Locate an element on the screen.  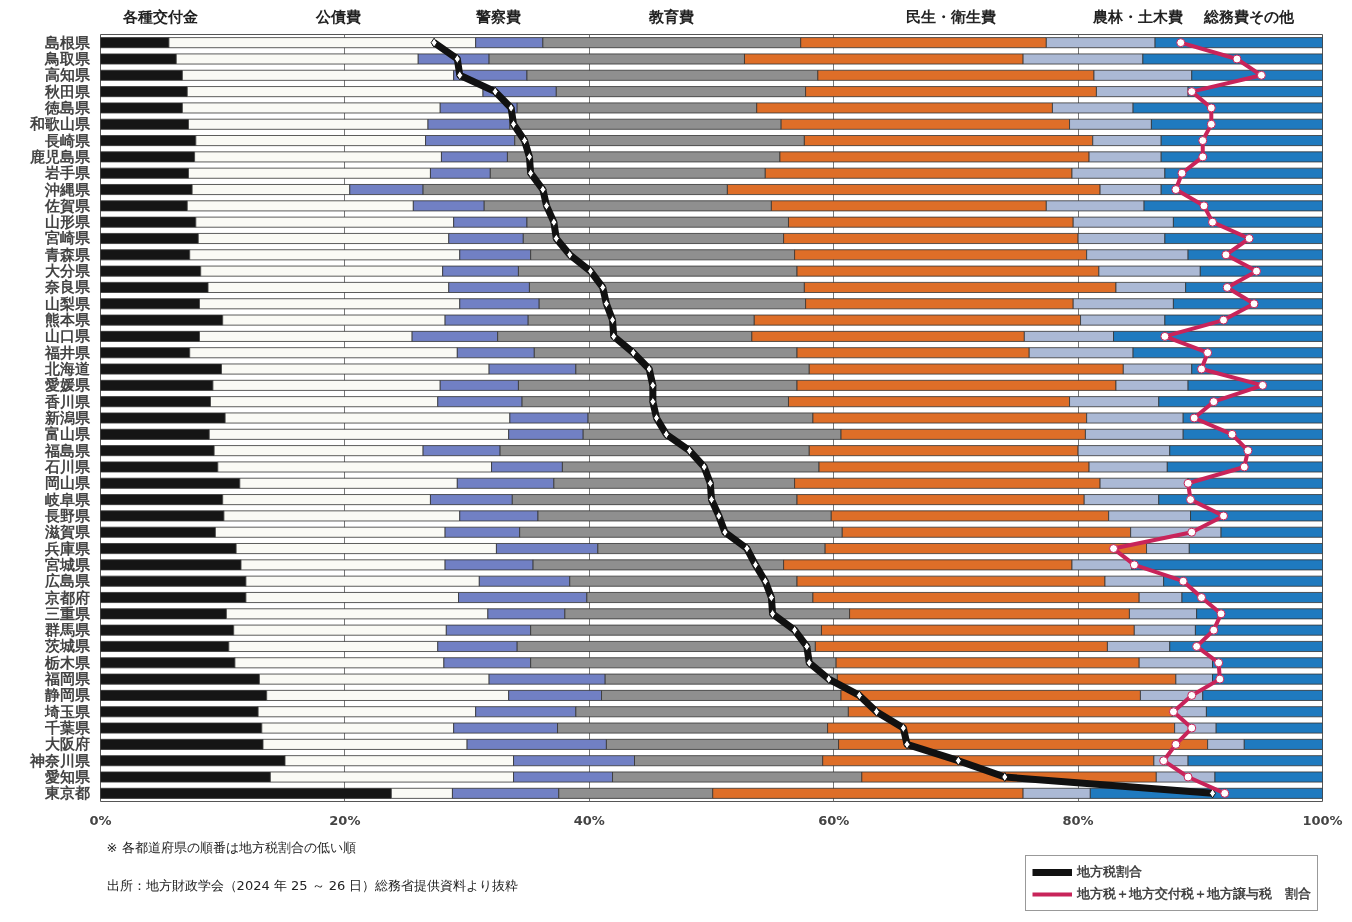
series-label: 民生・衛生費 is located at coordinates (951, 17).